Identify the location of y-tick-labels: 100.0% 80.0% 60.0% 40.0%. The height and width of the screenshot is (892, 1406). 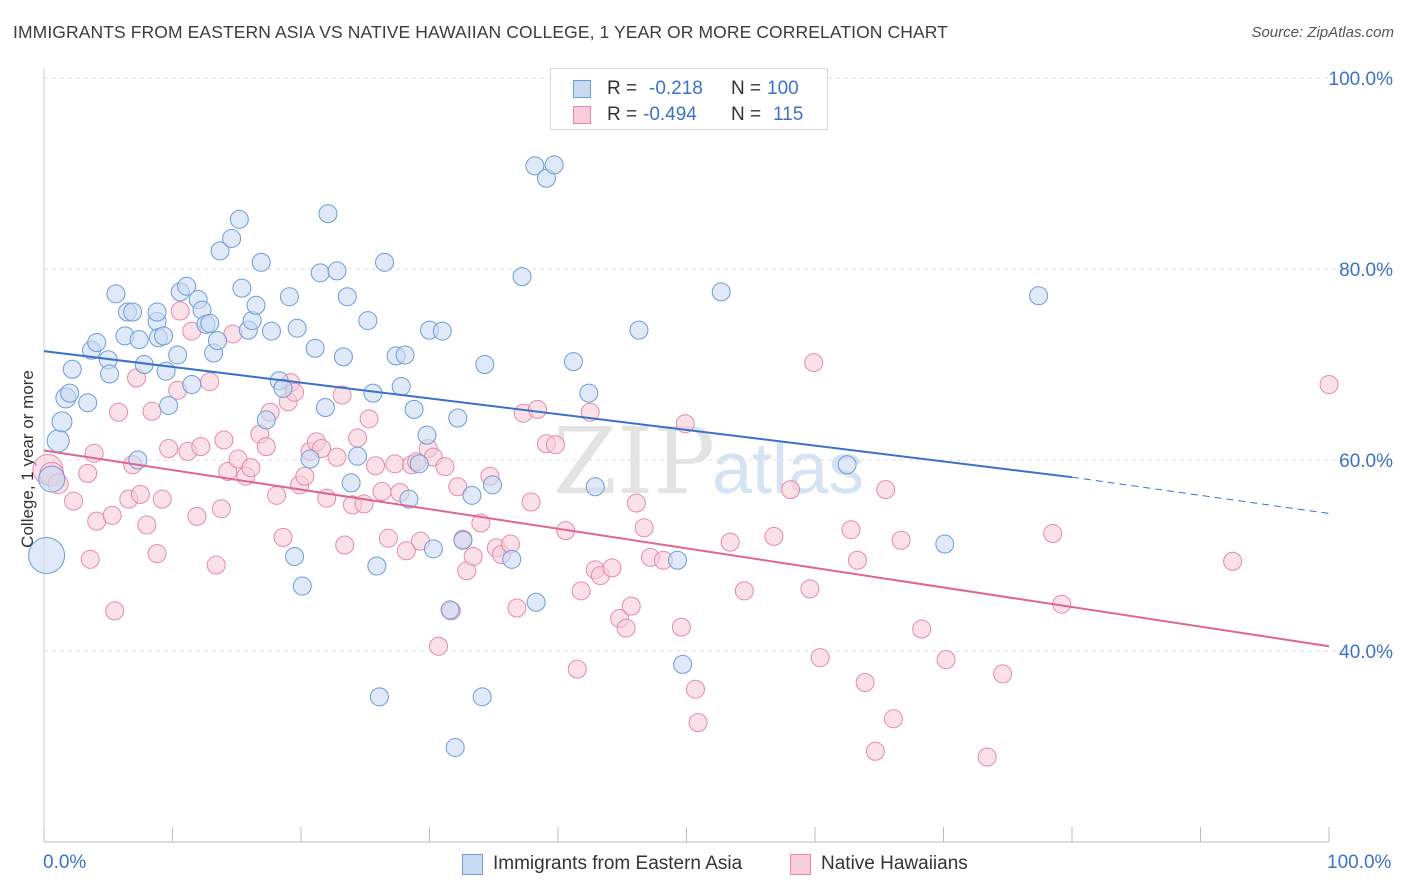
(1361, 366).